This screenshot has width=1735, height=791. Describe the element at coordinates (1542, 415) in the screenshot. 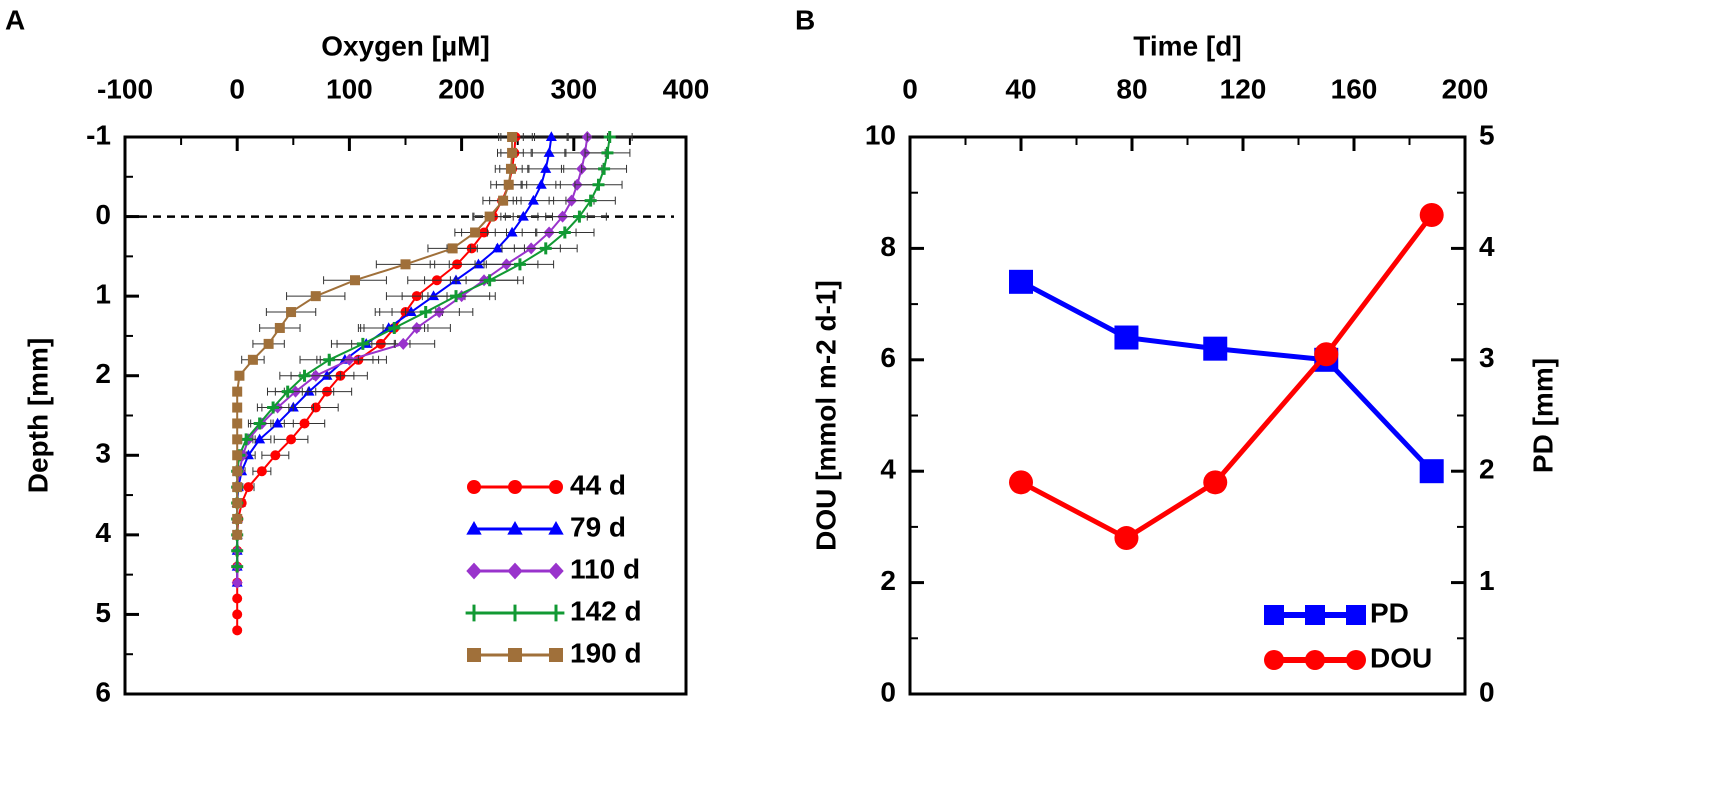

I see `y2-axis-title: PD [mm]` at that location.